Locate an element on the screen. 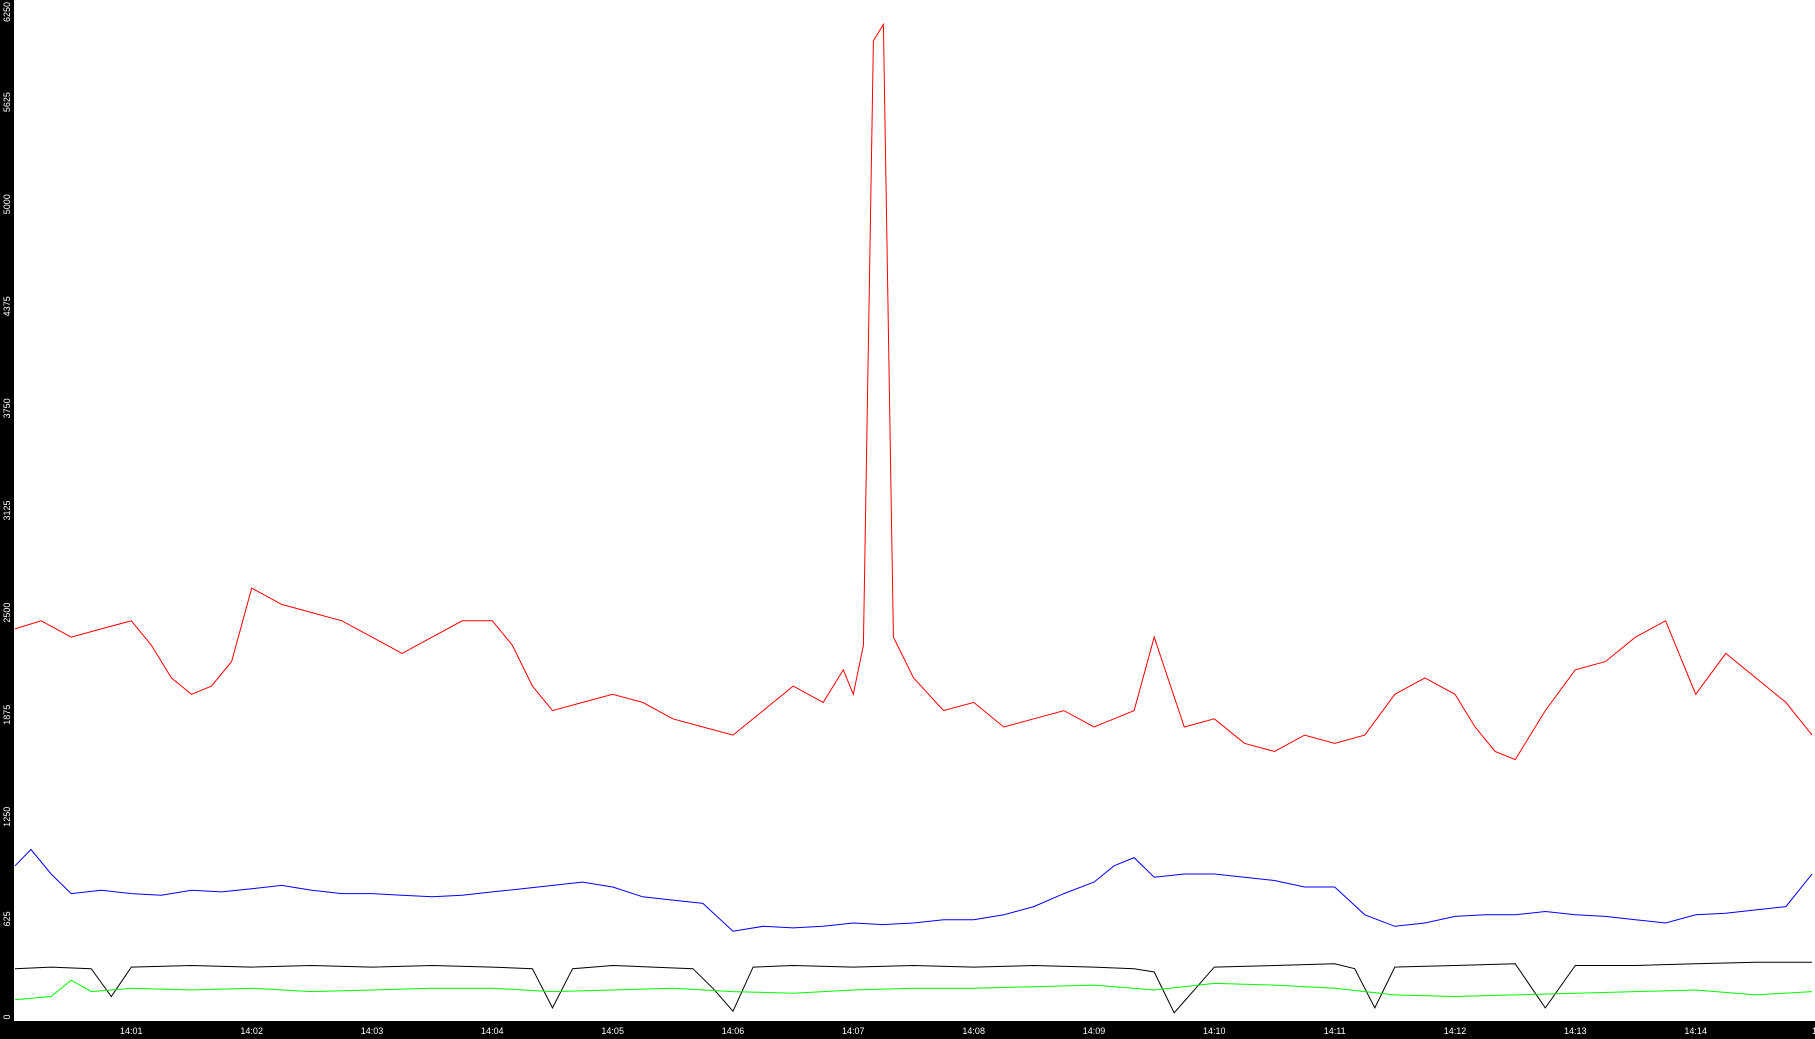 This screenshot has height=1039, width=1815. x-tick-label: 14:01 is located at coordinates (131, 1031).